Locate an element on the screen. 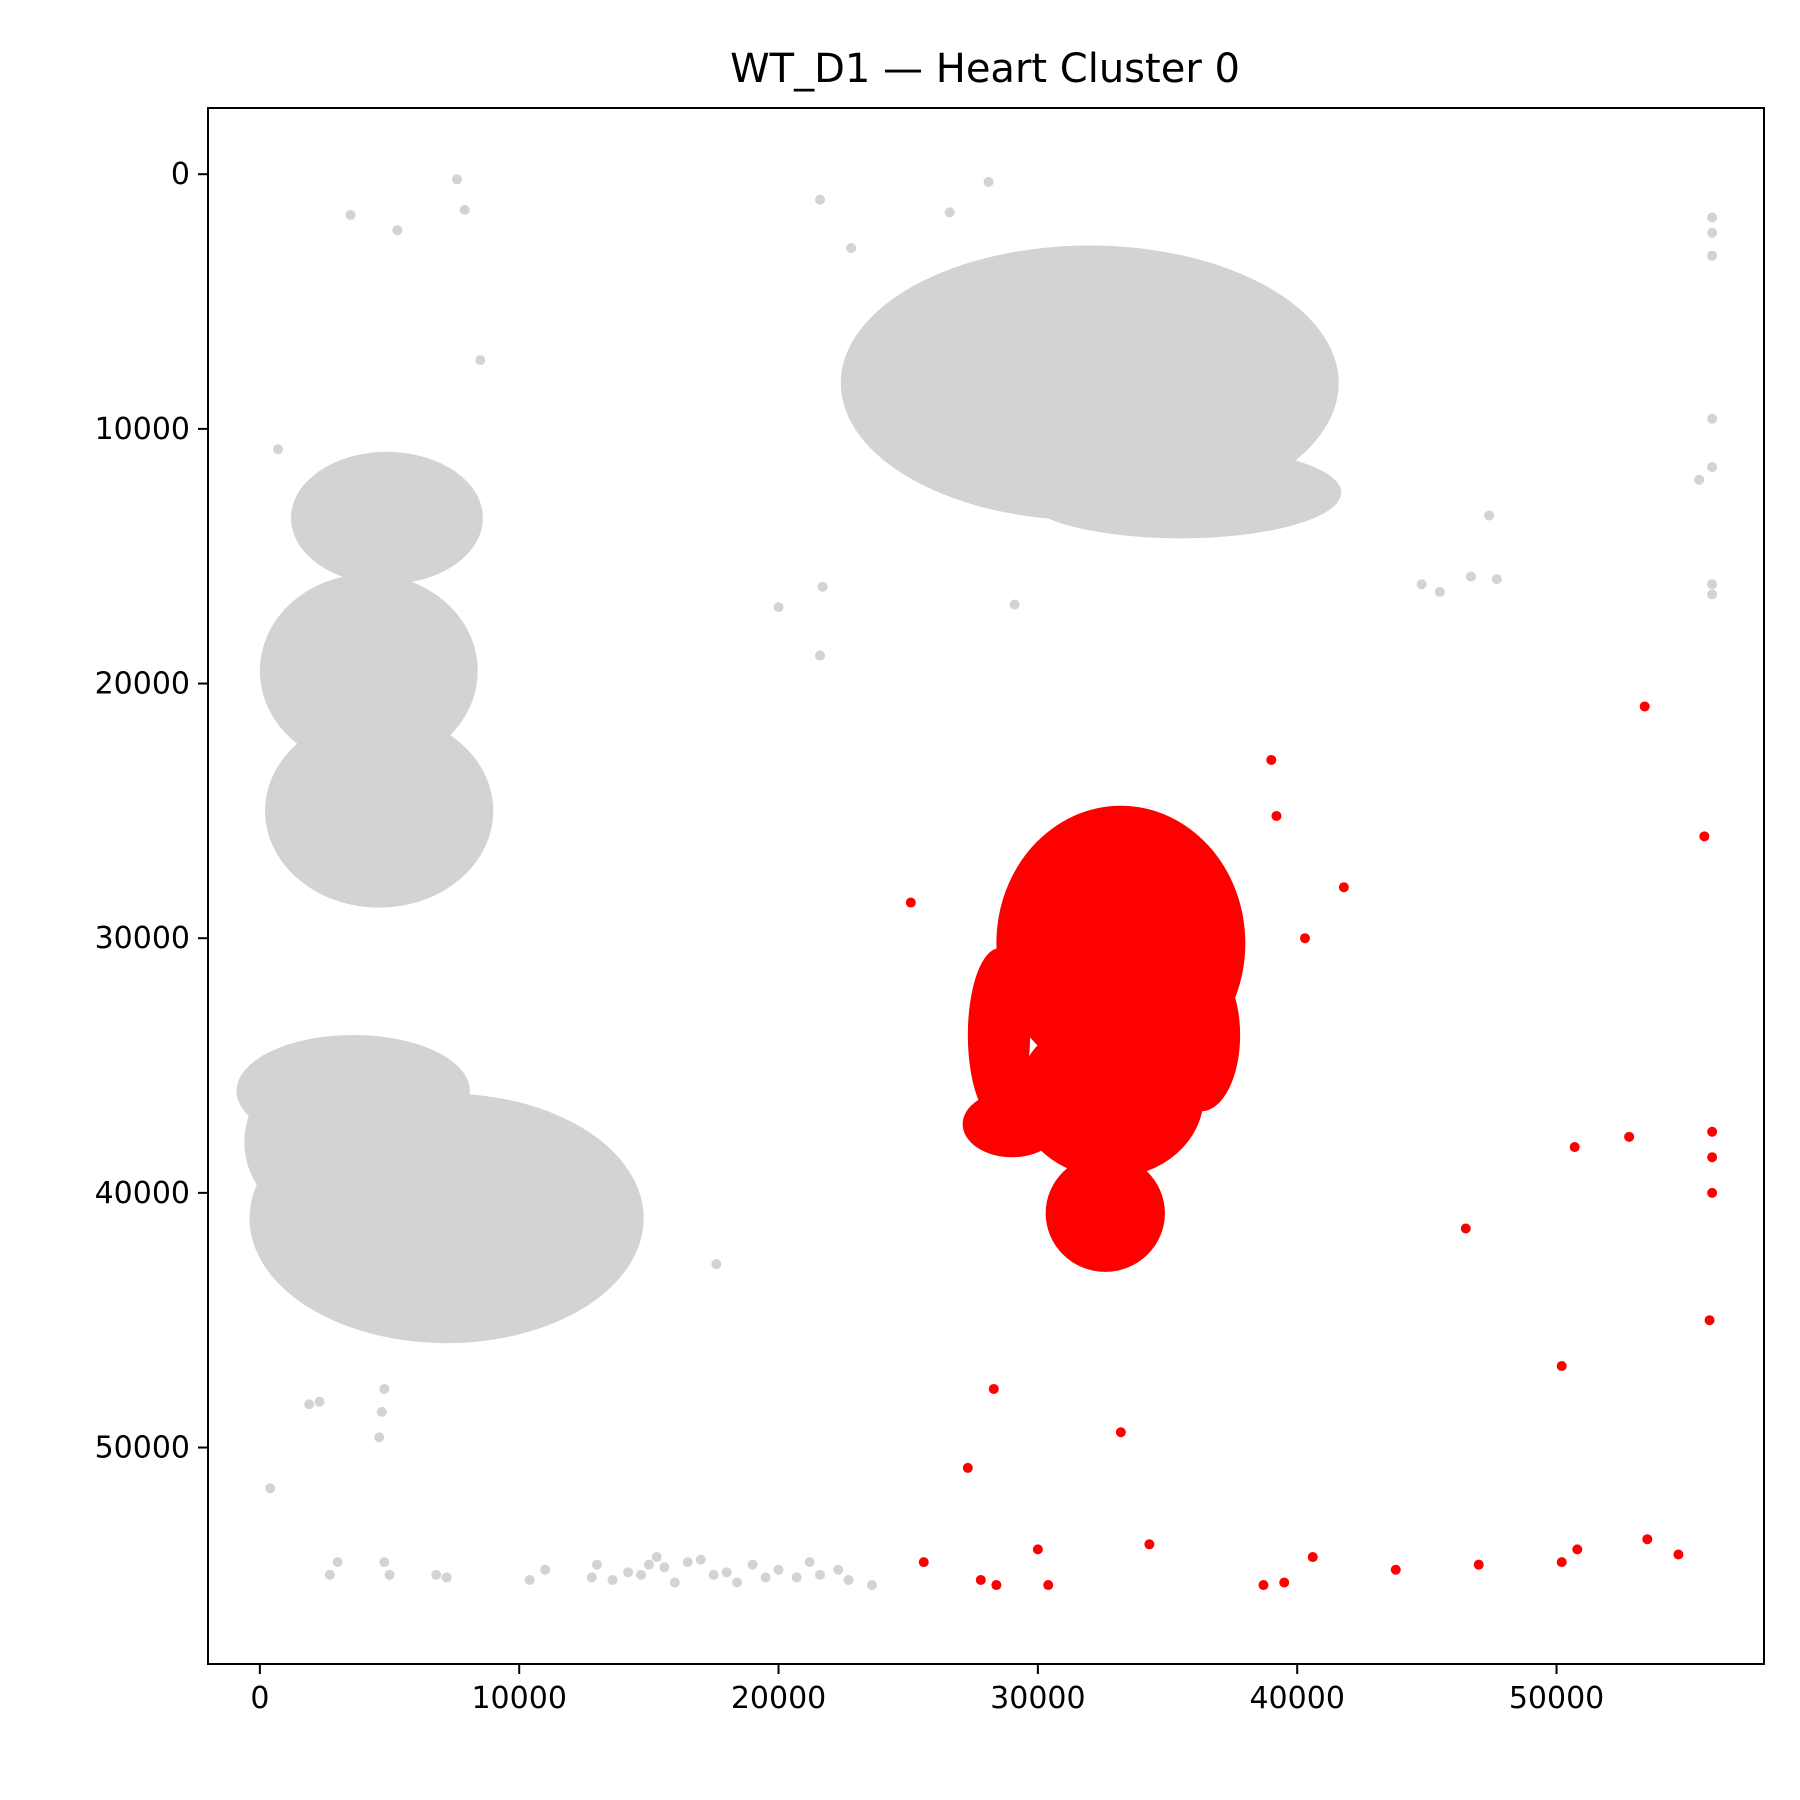 Image resolution: width=1800 pixels, height=1800 pixels. x-tick-label-2: 20000 is located at coordinates (778, 1698).